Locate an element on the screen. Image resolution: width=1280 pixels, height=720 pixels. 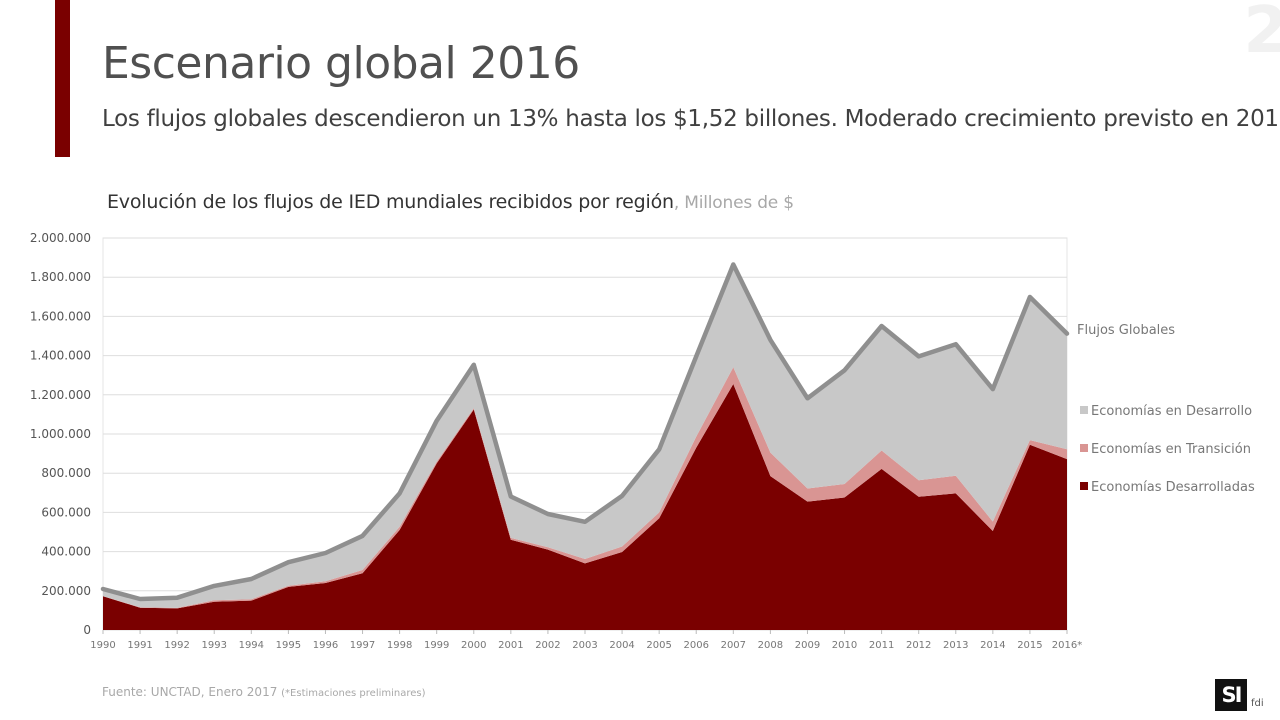
x-tick-label: 2011 is located at coordinates (881, 645).